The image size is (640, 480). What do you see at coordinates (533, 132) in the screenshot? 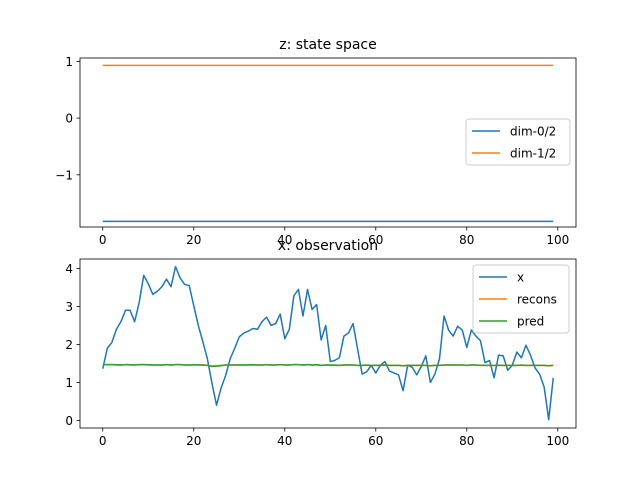
I see `legend-label: dim-0/2` at bounding box center [533, 132].